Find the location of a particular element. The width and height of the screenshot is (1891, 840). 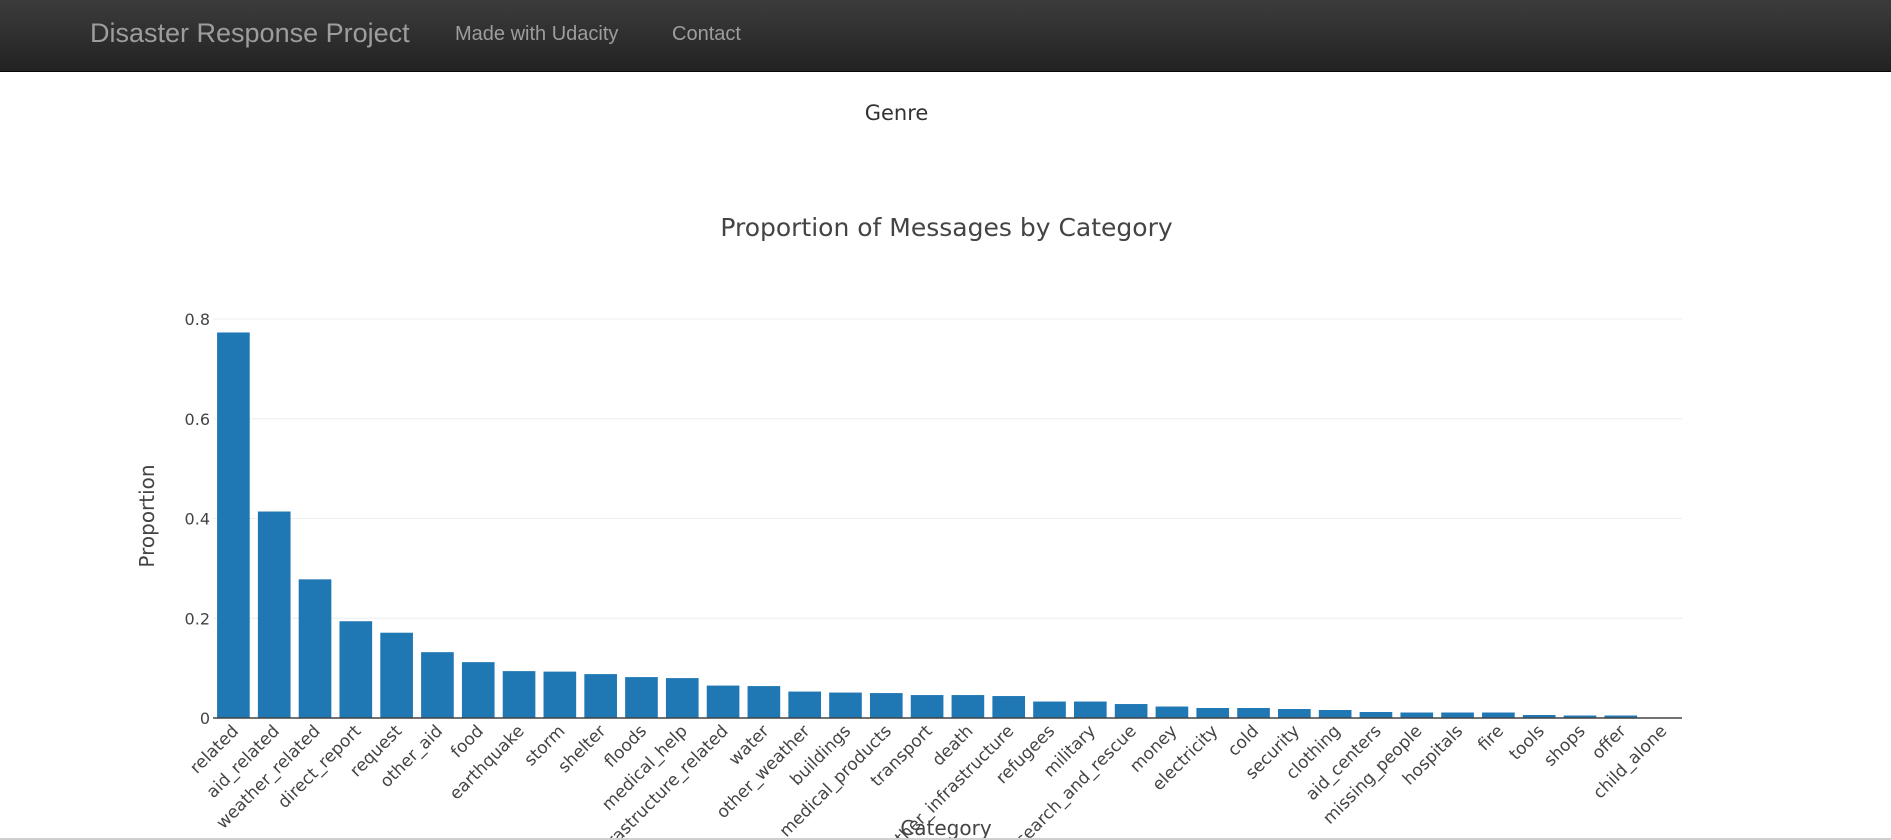

nav-link-made-with-udacity: Made with Udacity is located at coordinates (537, 34).